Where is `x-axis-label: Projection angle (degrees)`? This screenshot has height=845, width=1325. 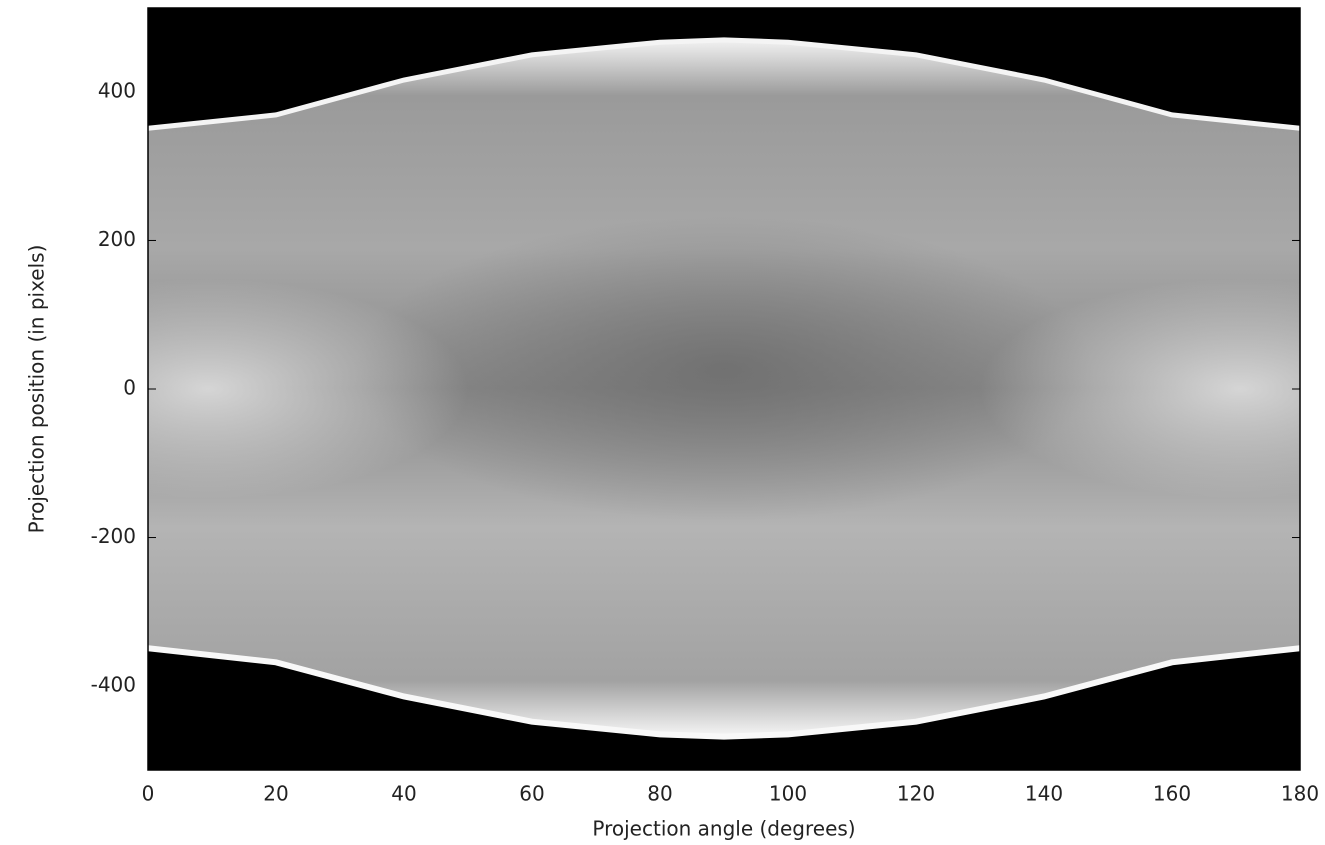 x-axis-label: Projection angle (degrees) is located at coordinates (723, 829).